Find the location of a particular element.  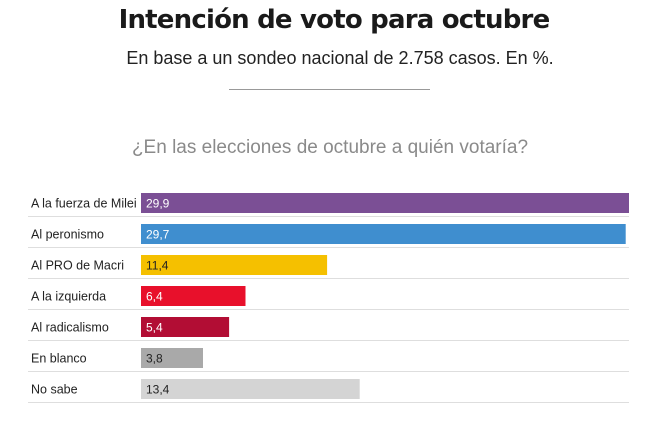

category-label: Al PRO de Macri is located at coordinates (77, 266).